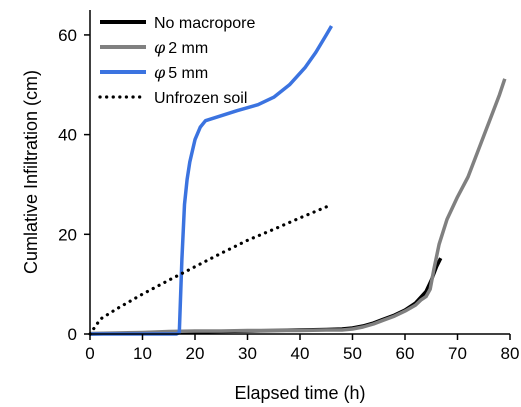  I want to click on y-tick-label: 40, so click(67, 135).